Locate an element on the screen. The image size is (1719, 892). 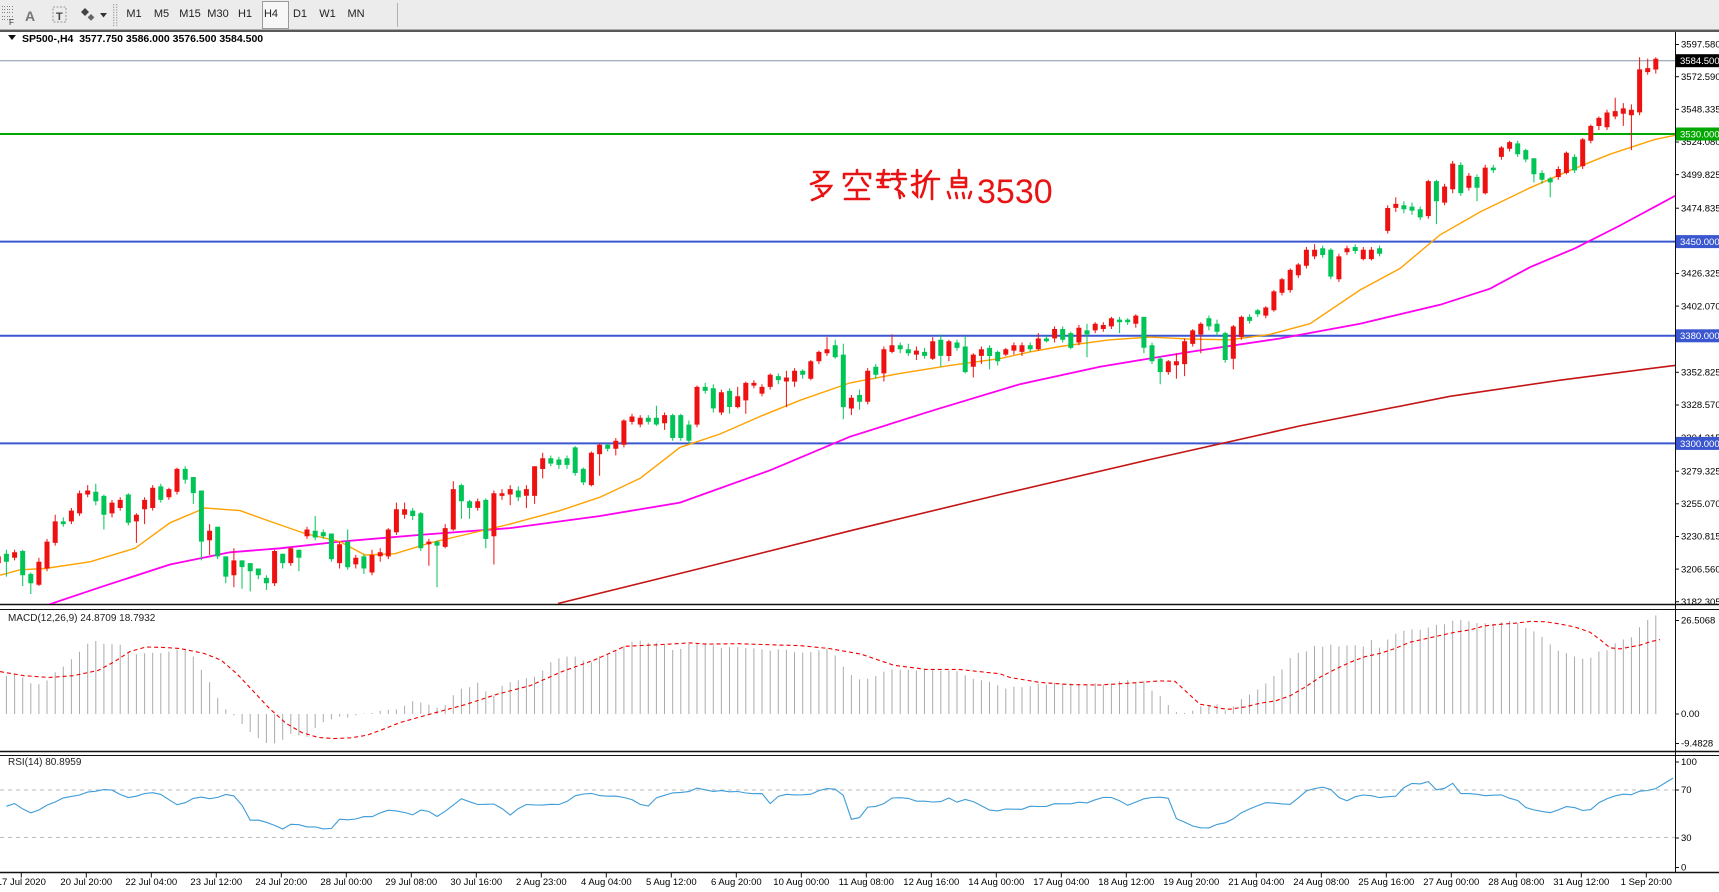
svg-text: 12 Aug 16:00 is located at coordinates (931, 882).